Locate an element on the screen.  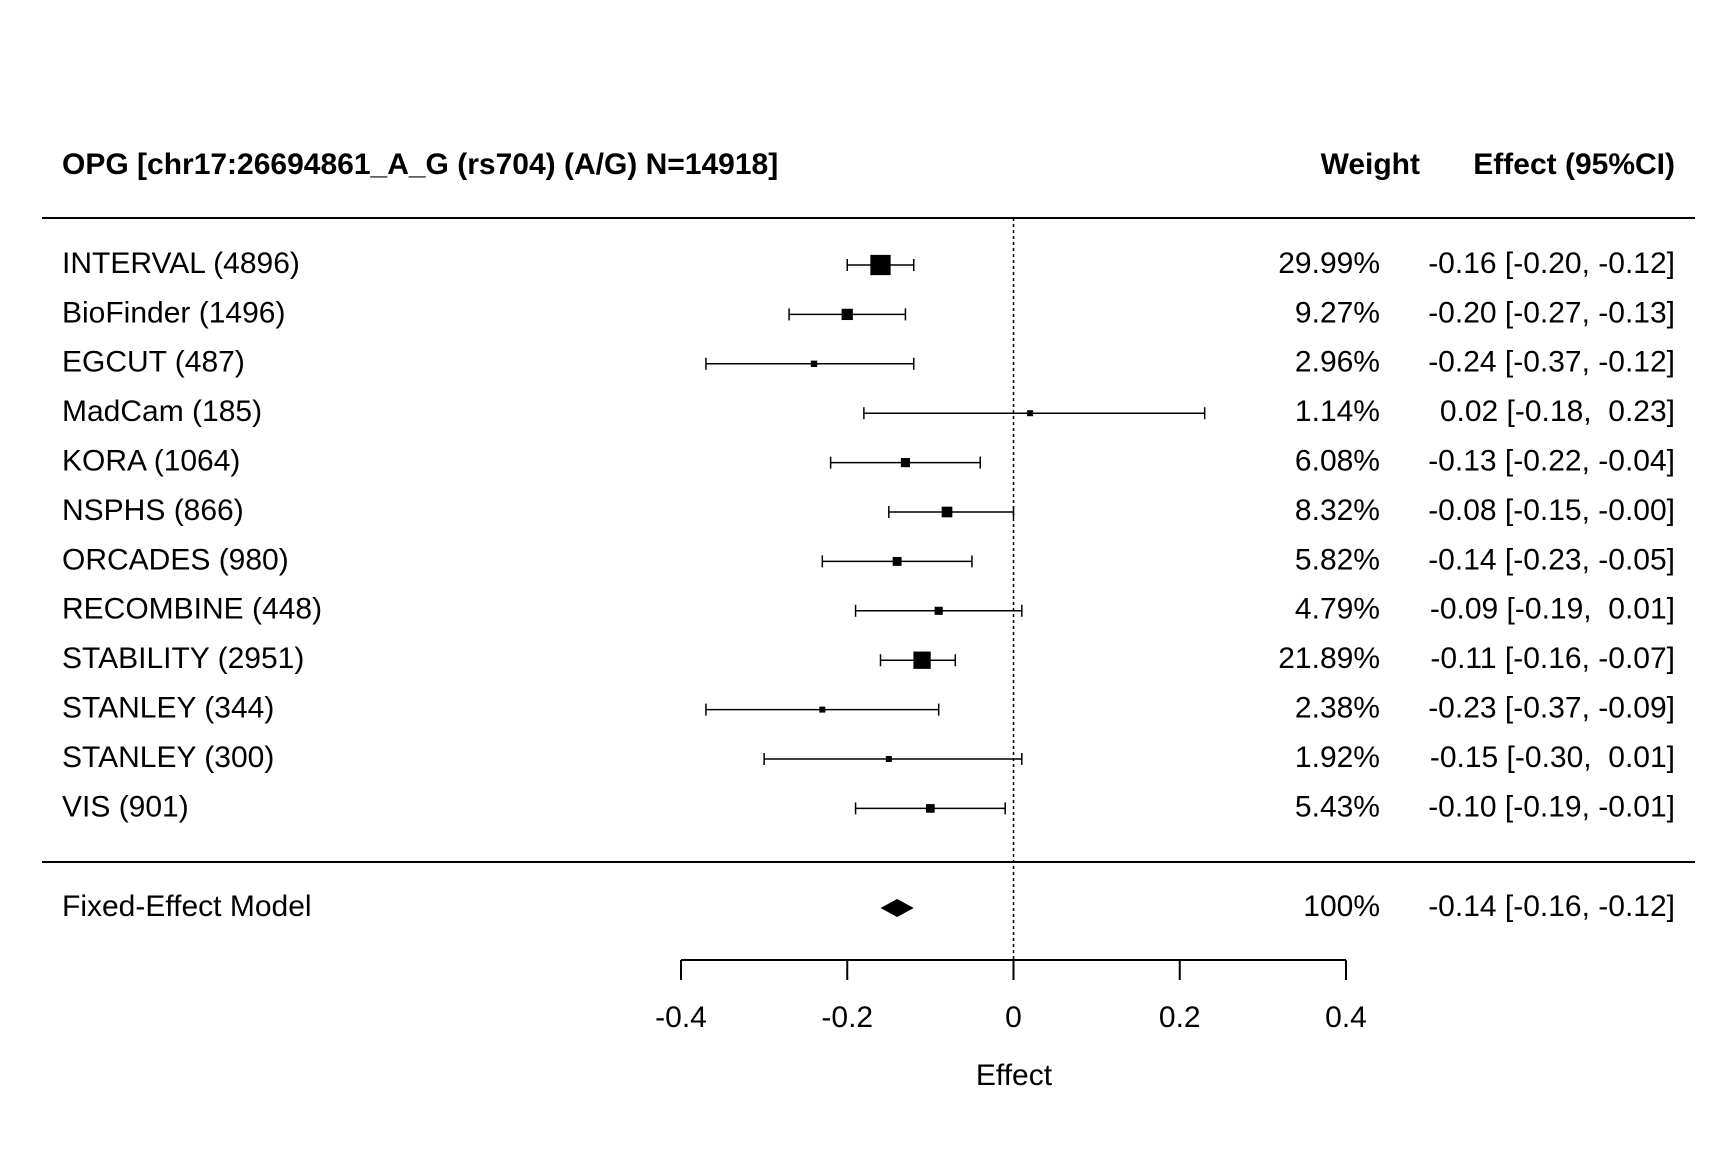
ci-label: -0.16 [-0.20, -0.12] is located at coordinates (1551, 263).